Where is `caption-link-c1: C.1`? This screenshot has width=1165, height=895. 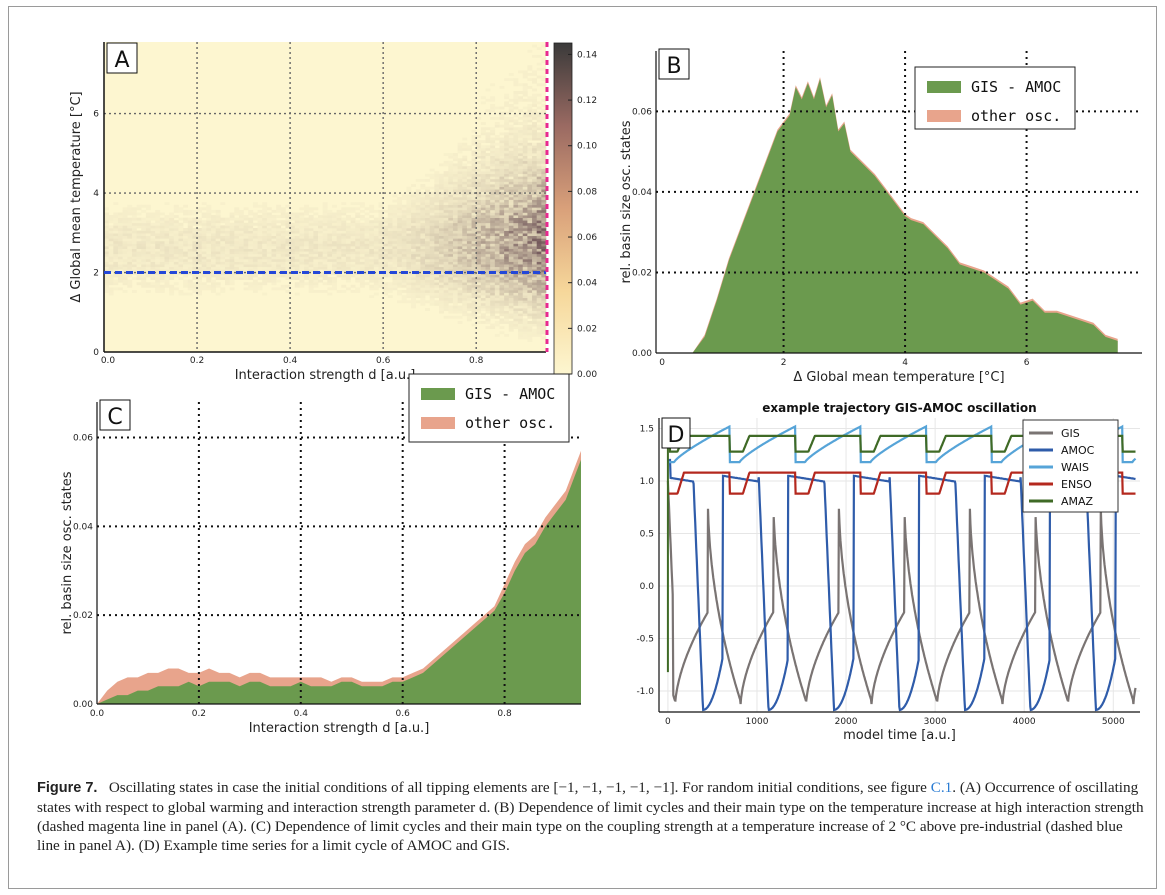
caption-link-c1: C.1 is located at coordinates (941, 787).